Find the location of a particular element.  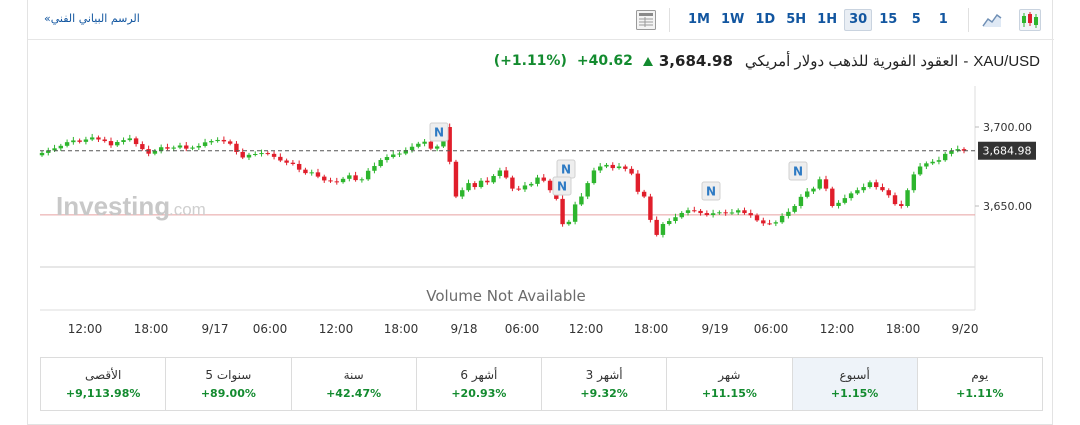

perf-cell-1y: سنة +42.47% is located at coordinates (354, 384).